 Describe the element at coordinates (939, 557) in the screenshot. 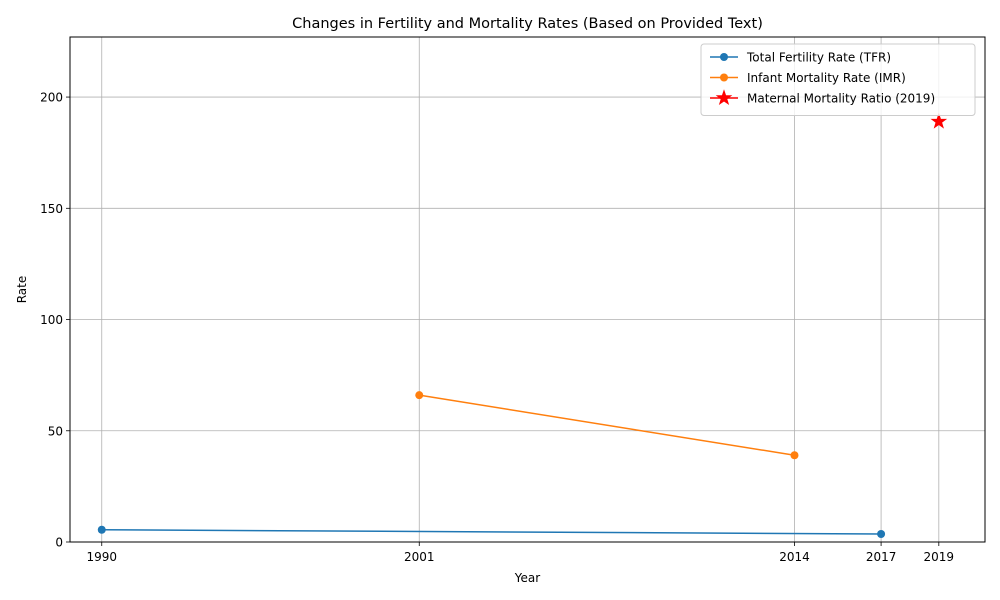

I see `x-tick-label: 2019` at that location.